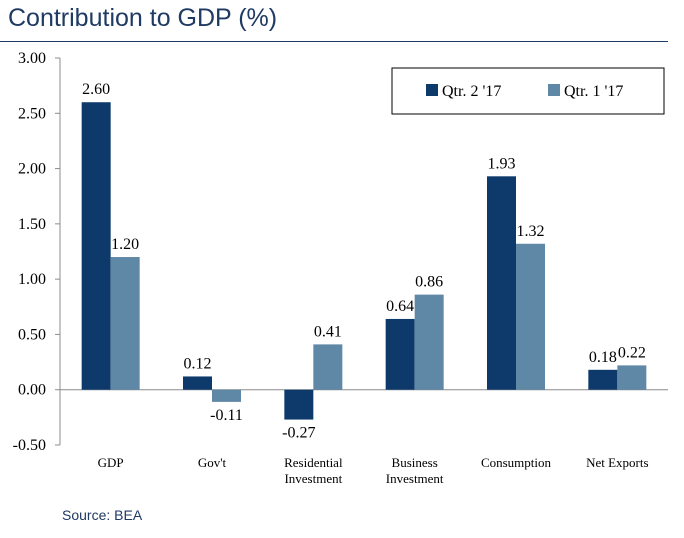 This screenshot has width=684, height=538. I want to click on y-tick-label: 0.50, so click(32, 334).